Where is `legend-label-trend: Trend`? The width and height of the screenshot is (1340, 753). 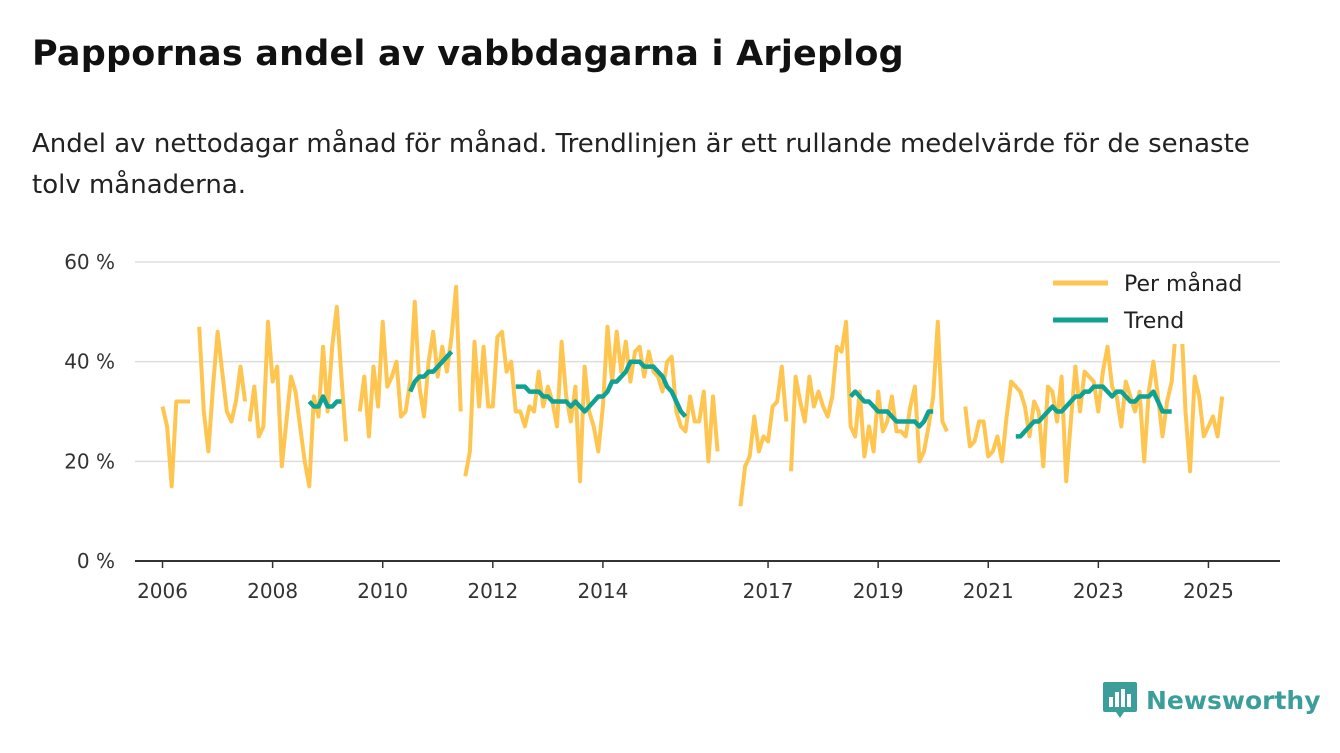 legend-label-trend: Trend is located at coordinates (1153, 321).